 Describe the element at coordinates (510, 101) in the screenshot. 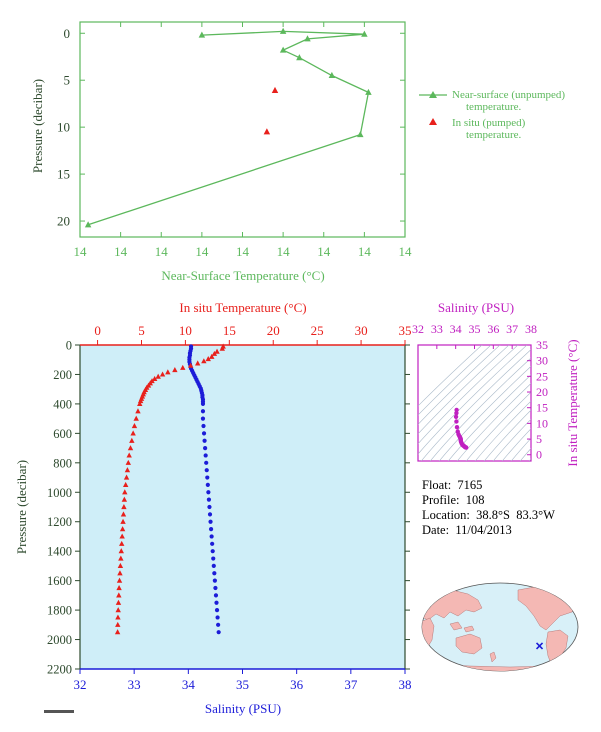

I see `legend-label-near-surface: Near-surface (unpumped) temperature.` at that location.